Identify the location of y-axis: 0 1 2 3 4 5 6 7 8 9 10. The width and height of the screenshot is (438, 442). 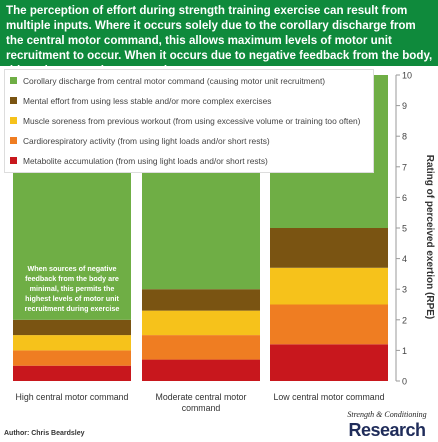
(403, 229).